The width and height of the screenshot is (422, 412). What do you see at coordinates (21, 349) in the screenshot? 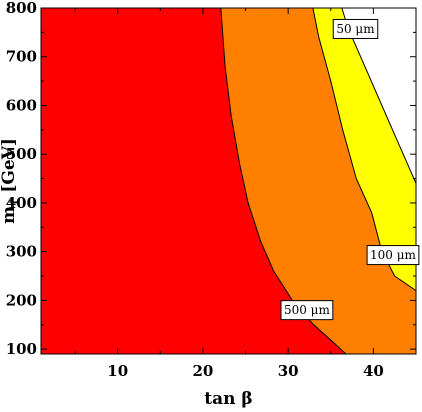
I see `y-tick-label: 100` at bounding box center [21, 349].